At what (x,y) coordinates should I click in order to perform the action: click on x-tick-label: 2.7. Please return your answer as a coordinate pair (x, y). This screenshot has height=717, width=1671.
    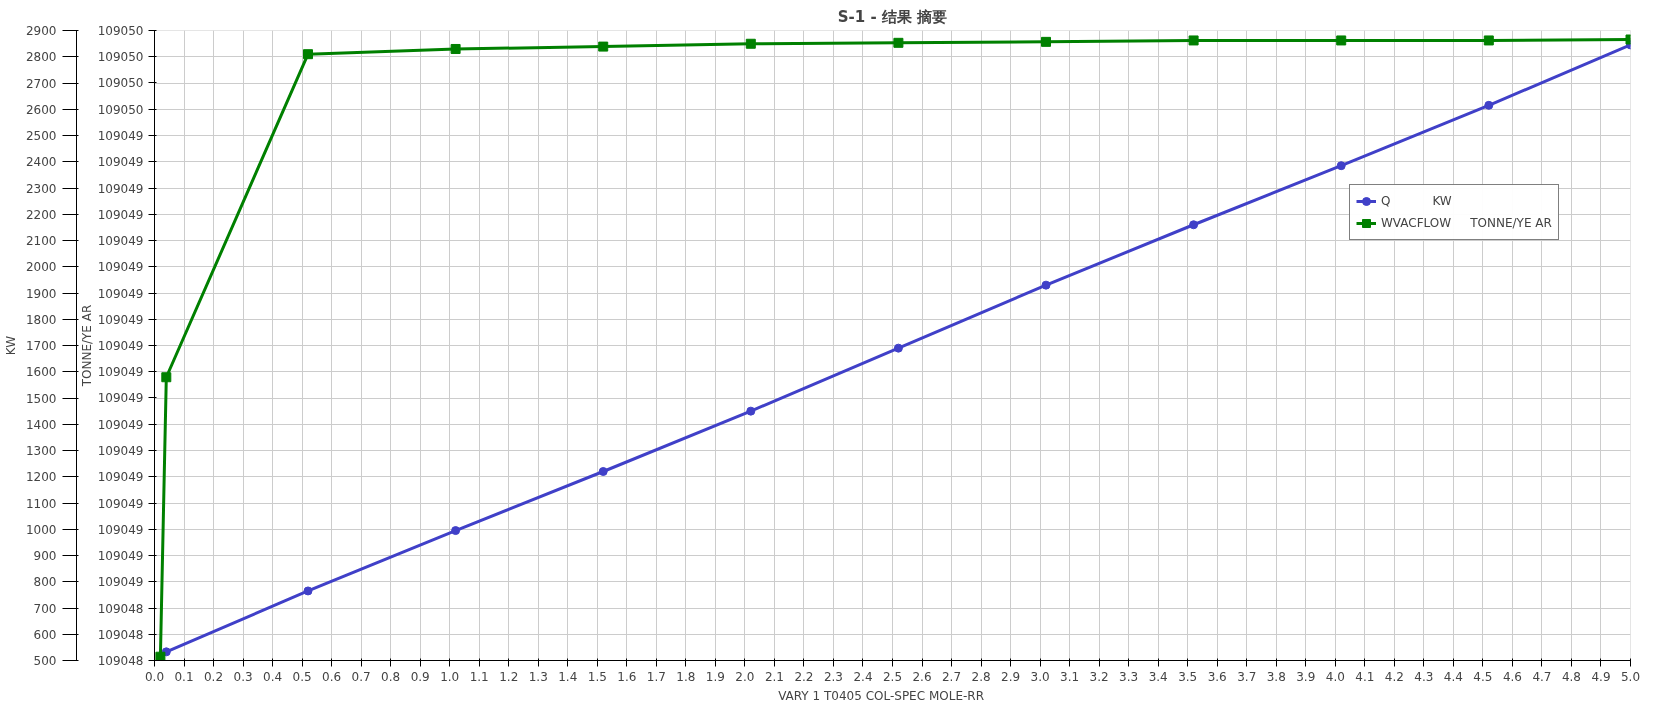
    Looking at the image, I should click on (952, 676).